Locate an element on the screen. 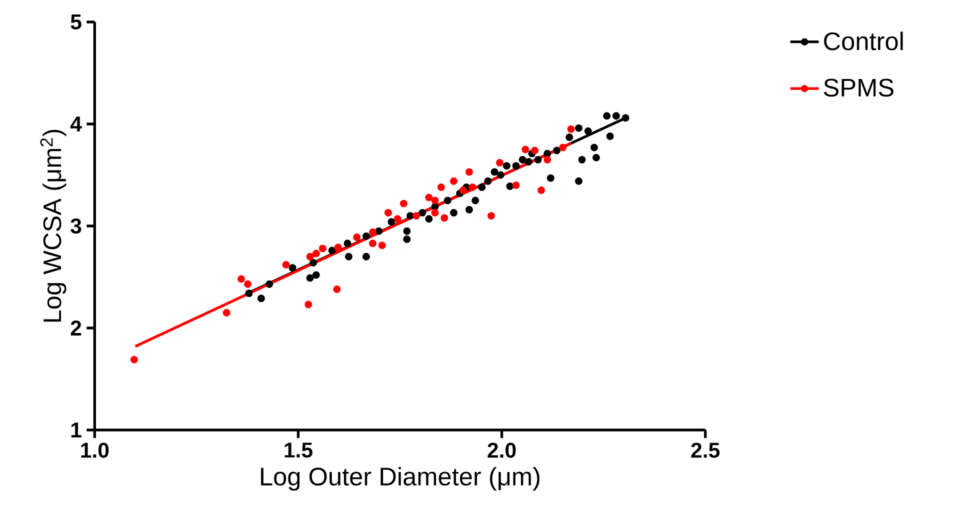 Image resolution: width=970 pixels, height=528 pixels. legend-label: Control is located at coordinates (863, 41).